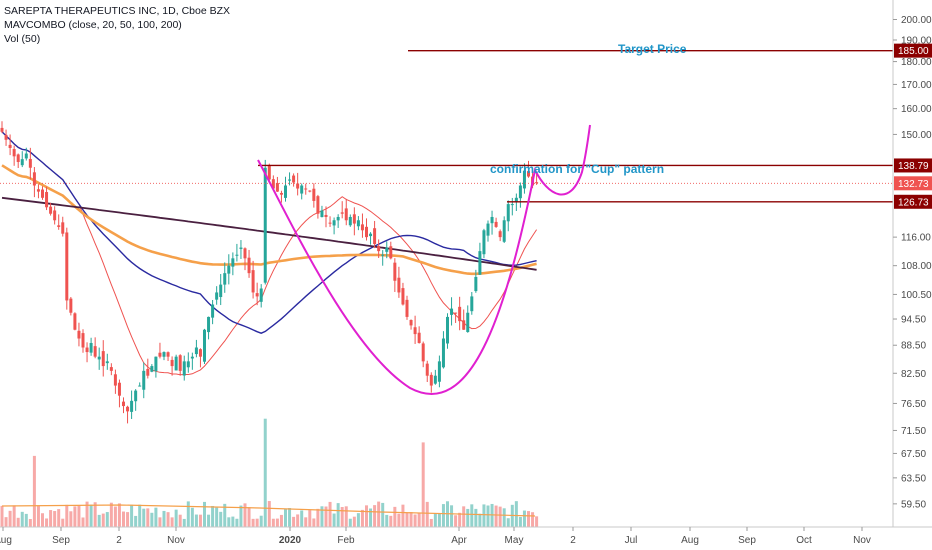  What do you see at coordinates (117, 11) in the screenshot?
I see `symbol-title: SAREPTA THERAPEUTICS INC, 1D, Cboe BZX` at bounding box center [117, 11].